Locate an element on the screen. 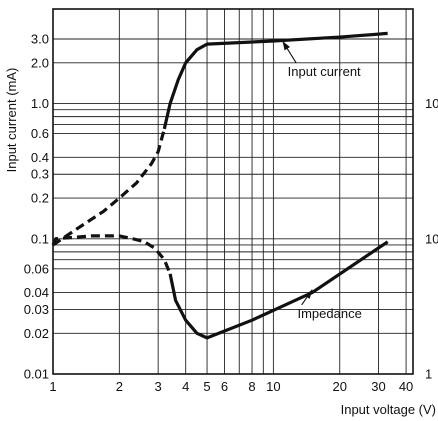 The image size is (438, 421). right-tick-label: 100 is located at coordinates (431, 103).